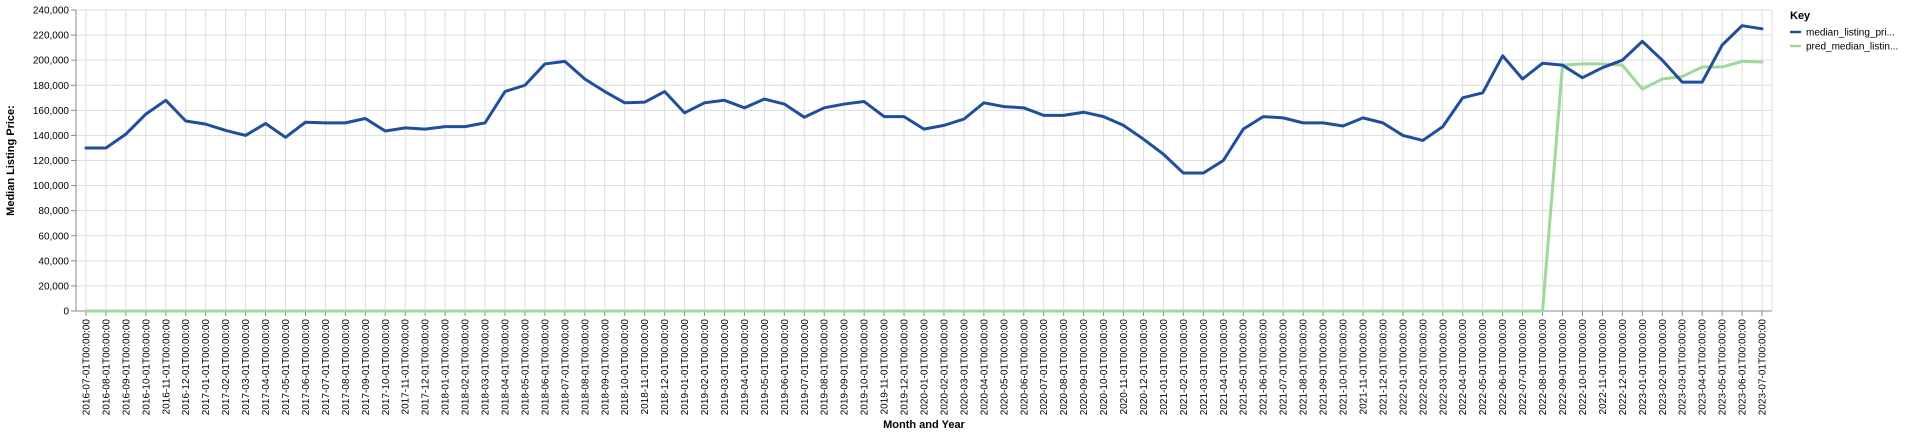  I want to click on x-tick-label: 2017-09-01T00:00:00, so click(366, 367).